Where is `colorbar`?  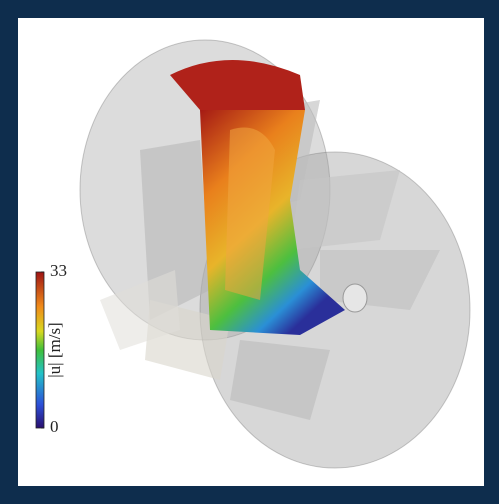
colorbar is located at coordinates (40, 350).